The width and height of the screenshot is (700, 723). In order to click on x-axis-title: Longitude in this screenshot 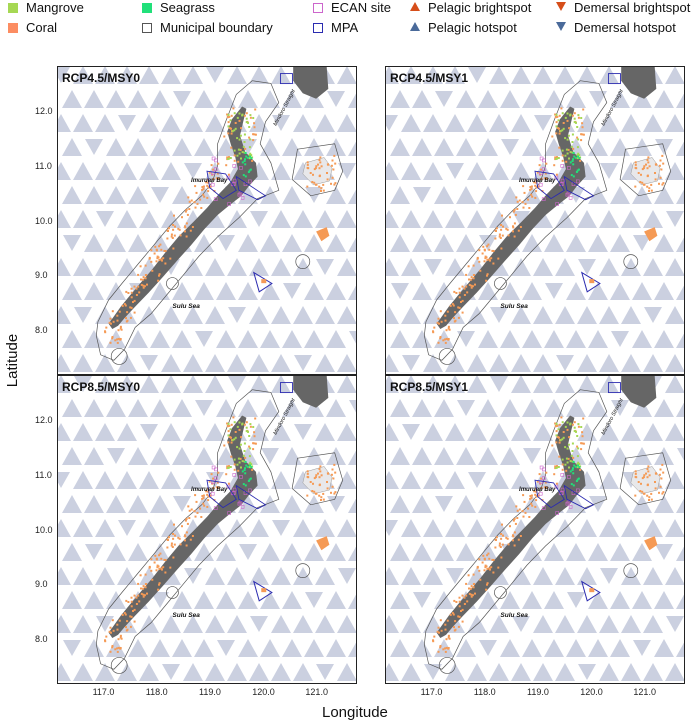, I will do `click(355, 712)`.